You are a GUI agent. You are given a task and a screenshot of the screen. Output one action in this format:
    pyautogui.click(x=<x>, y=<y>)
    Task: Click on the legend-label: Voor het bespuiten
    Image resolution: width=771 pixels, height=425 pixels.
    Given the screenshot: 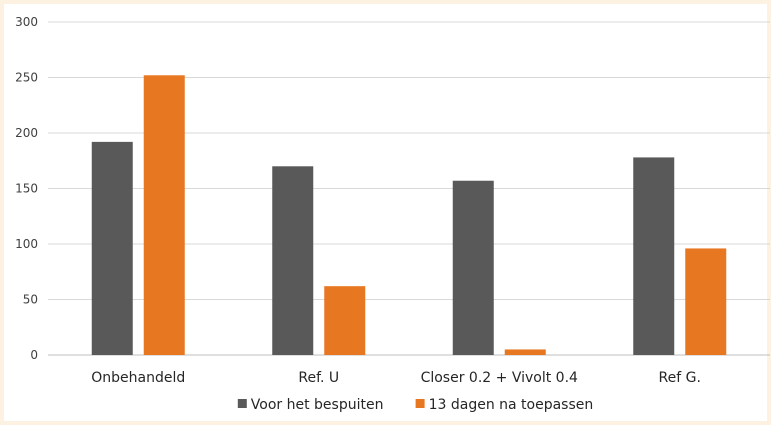 What is the action you would take?
    pyautogui.click(x=317, y=405)
    